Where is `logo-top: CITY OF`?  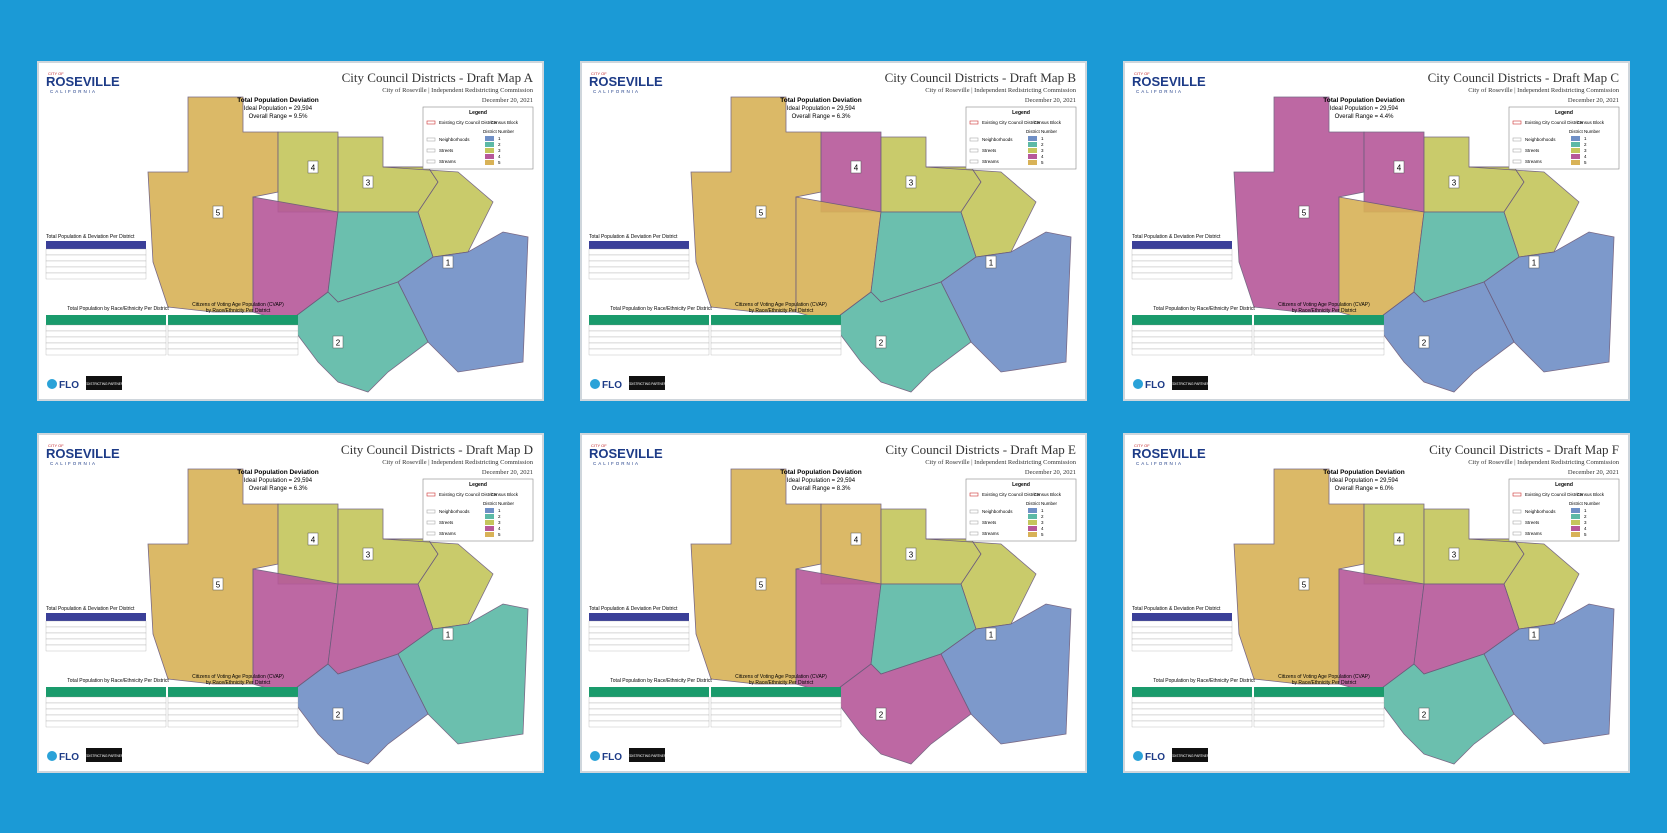 logo-top: CITY OF is located at coordinates (1142, 73).